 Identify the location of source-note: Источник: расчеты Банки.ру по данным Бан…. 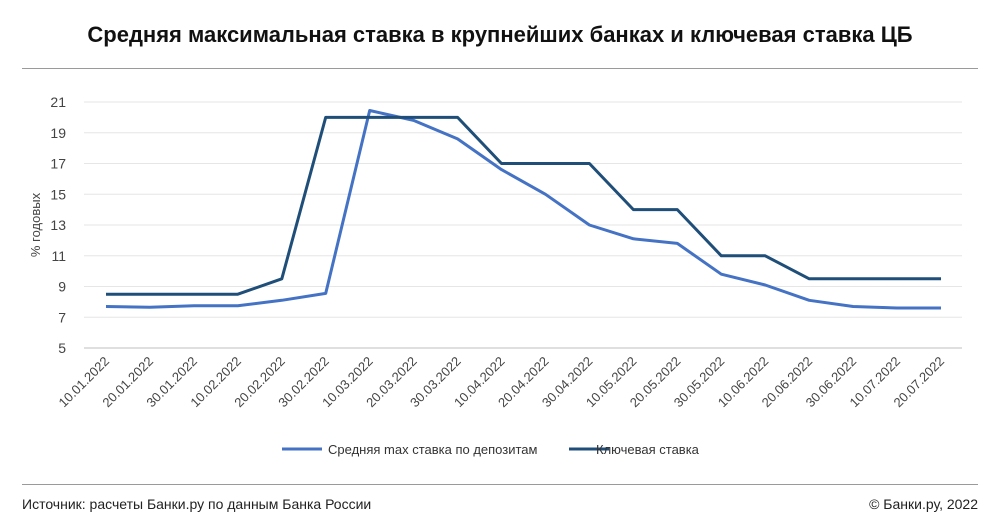
(197, 504).